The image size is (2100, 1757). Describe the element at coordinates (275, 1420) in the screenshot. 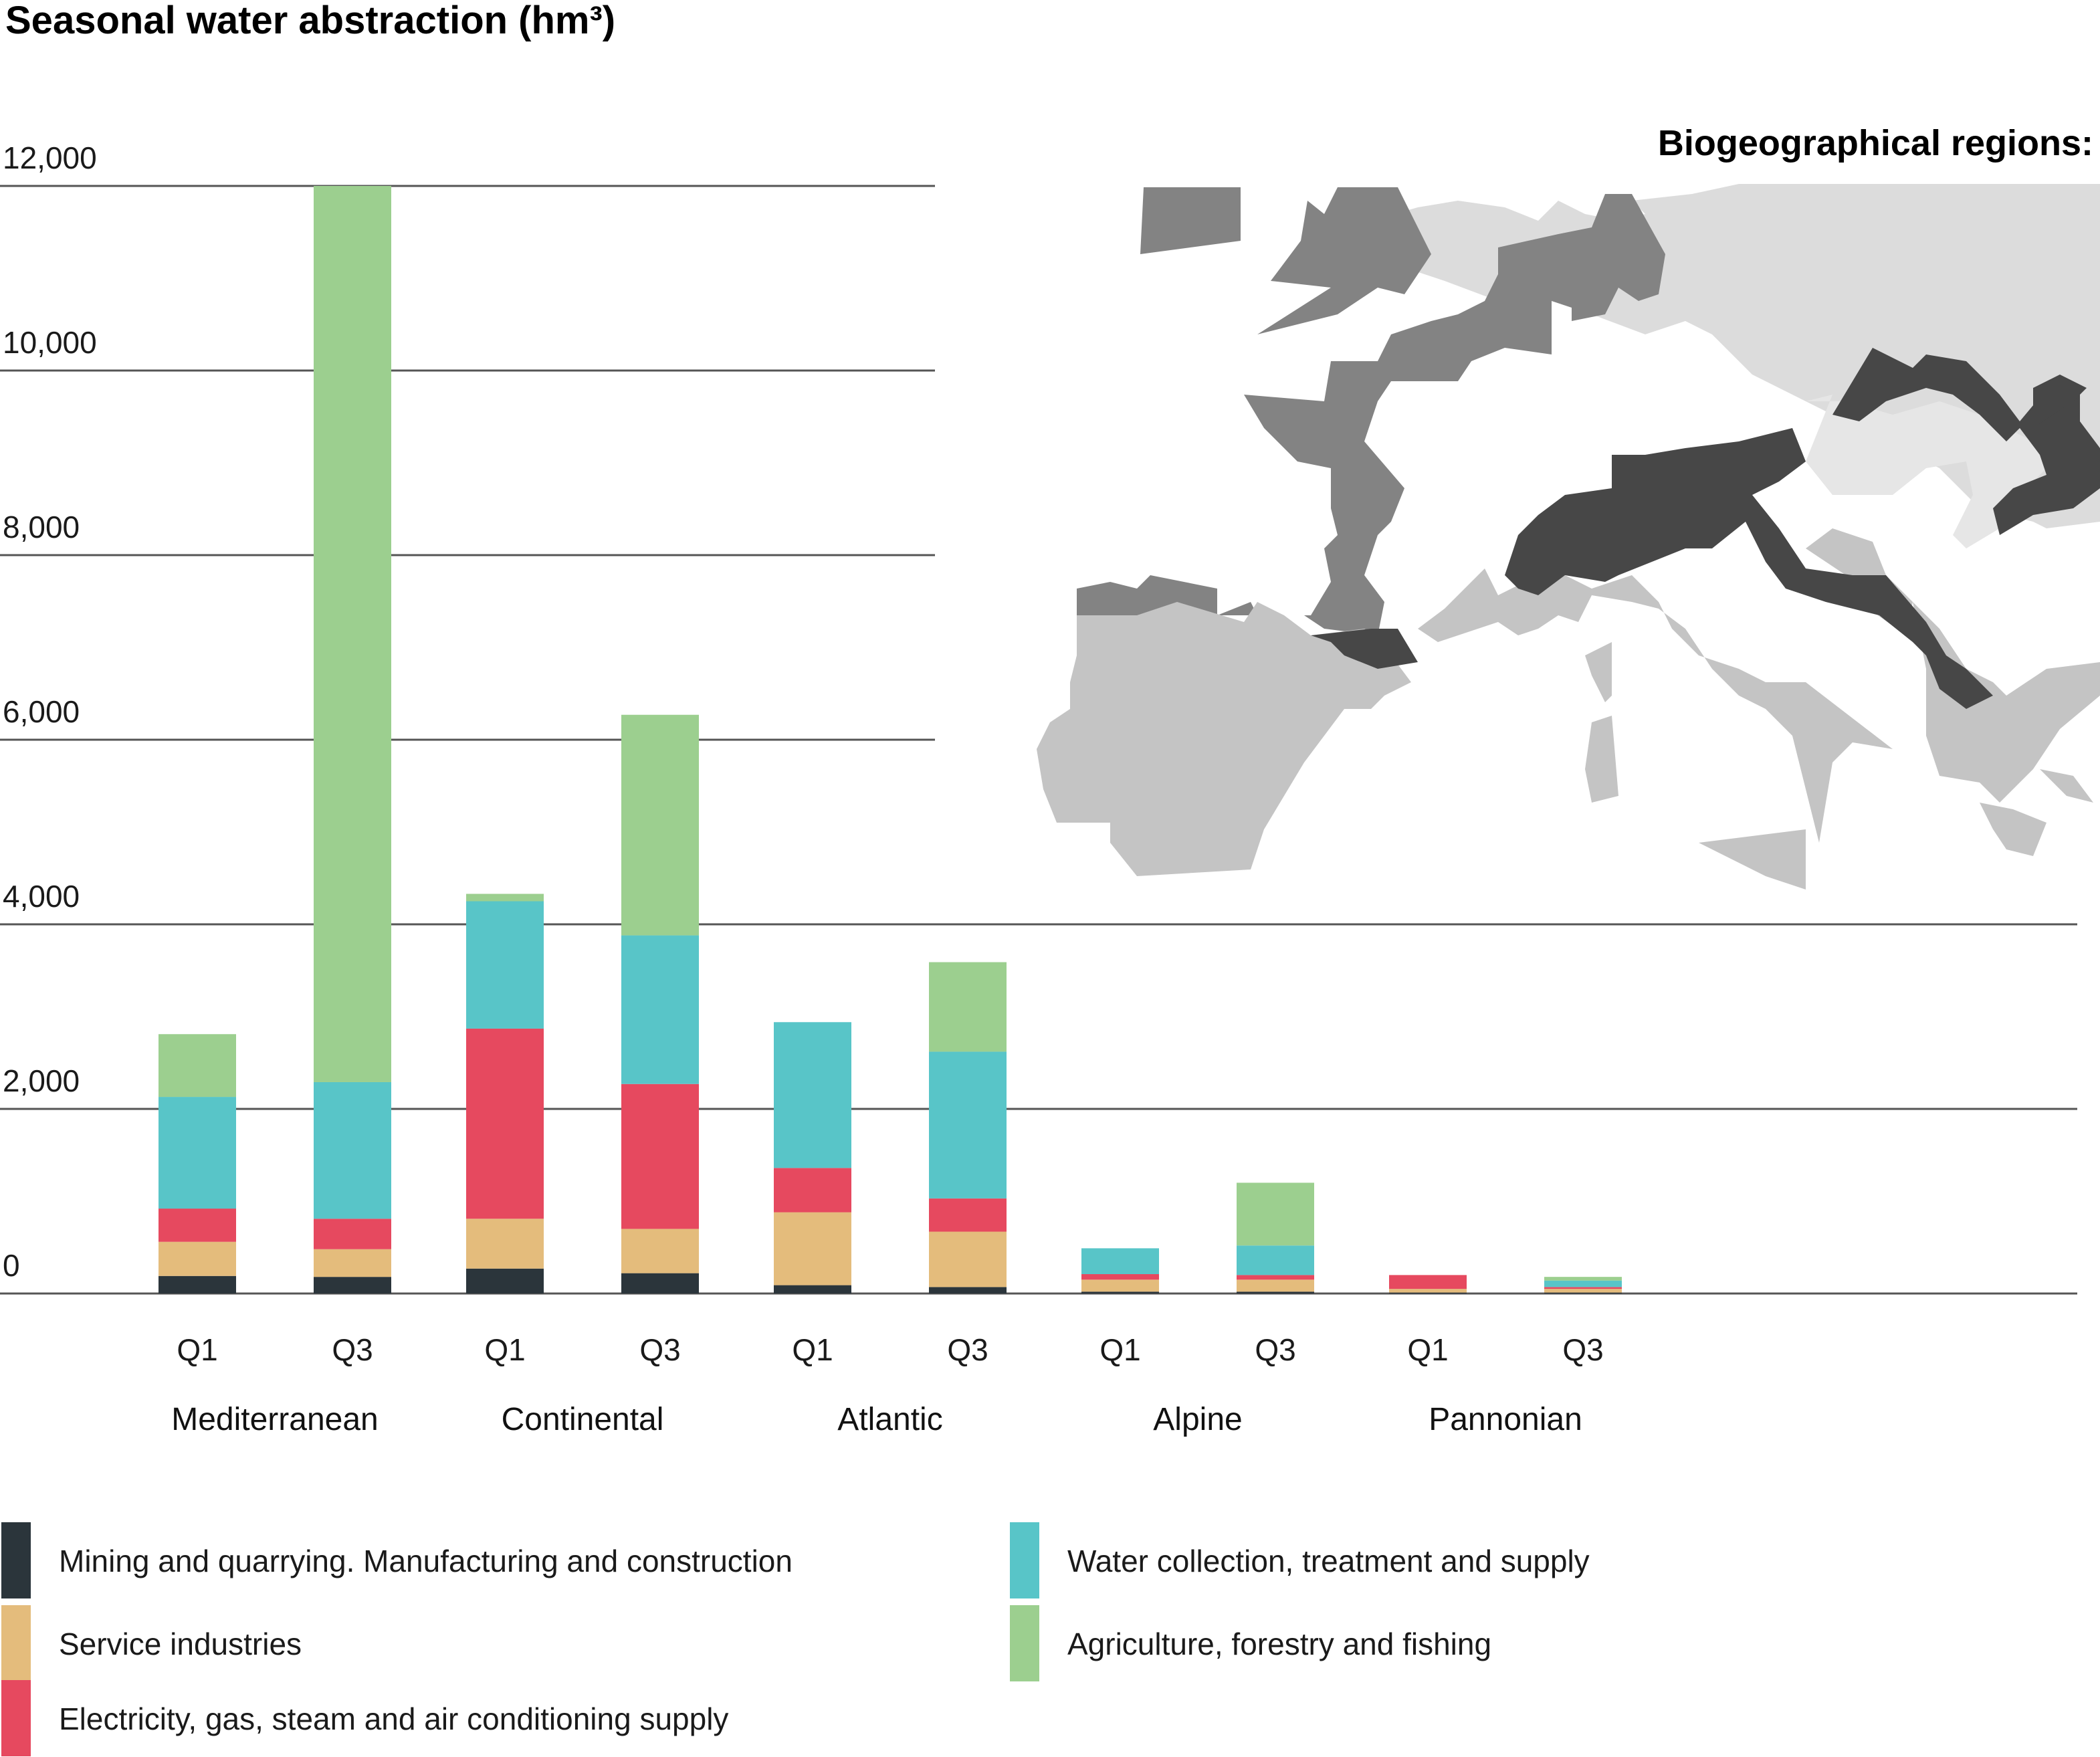

I see `group-label: Mediterranean` at that location.